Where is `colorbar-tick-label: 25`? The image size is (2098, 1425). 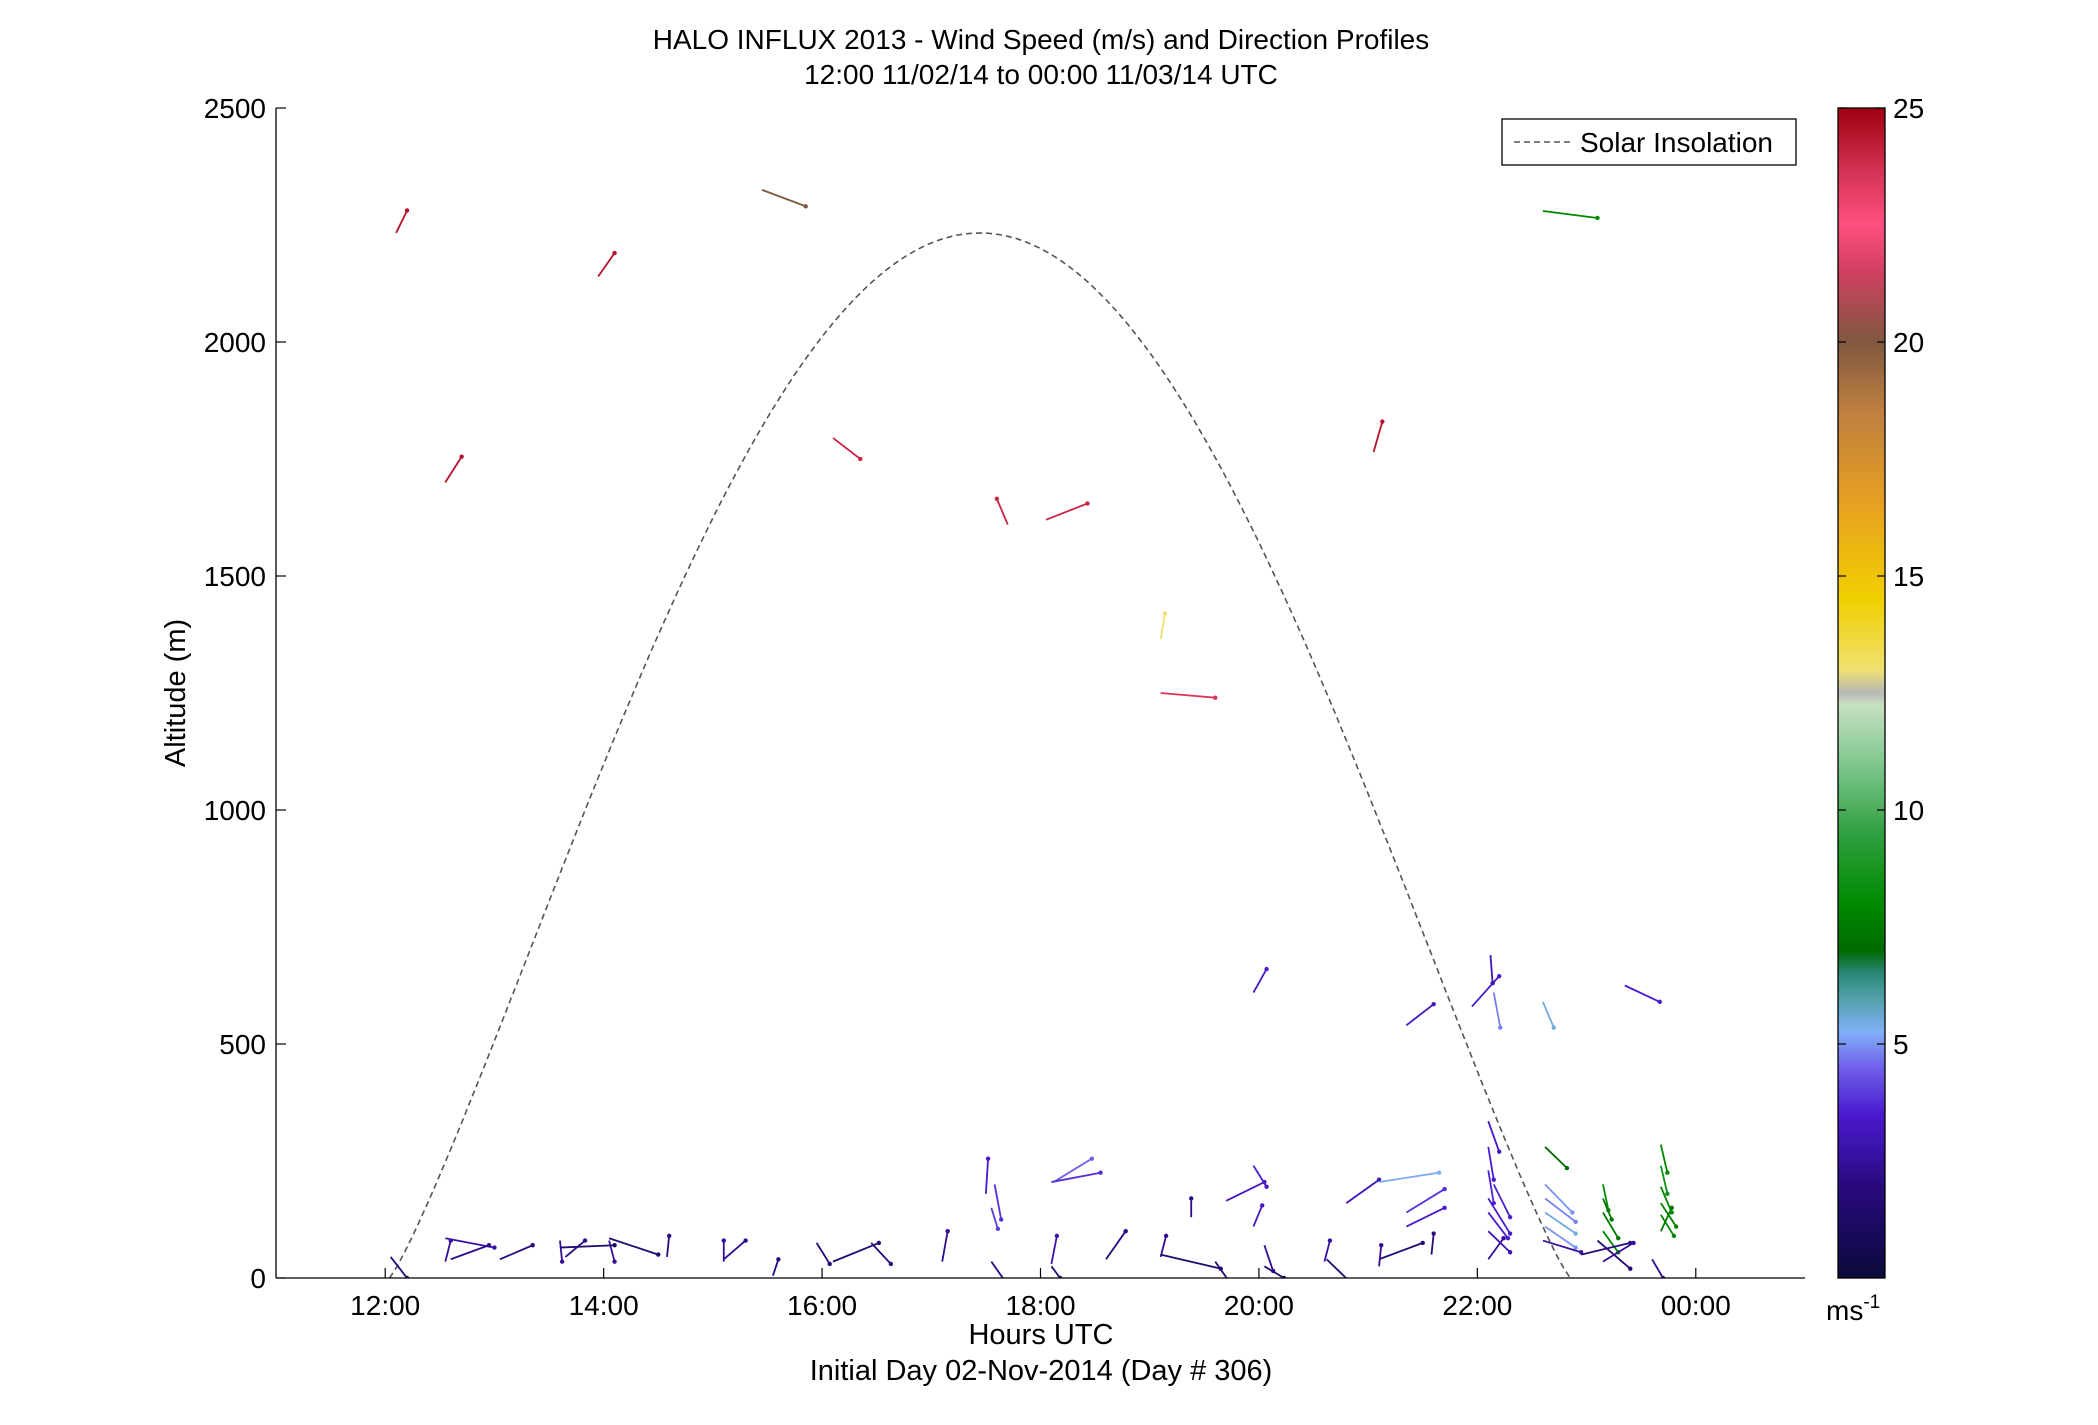 colorbar-tick-label: 25 is located at coordinates (1908, 108).